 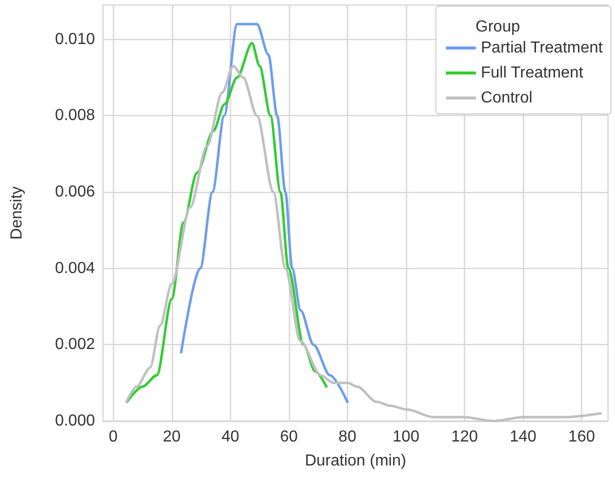 What do you see at coordinates (75, 345) in the screenshot?
I see `y-tick-label: 0.002` at bounding box center [75, 345].